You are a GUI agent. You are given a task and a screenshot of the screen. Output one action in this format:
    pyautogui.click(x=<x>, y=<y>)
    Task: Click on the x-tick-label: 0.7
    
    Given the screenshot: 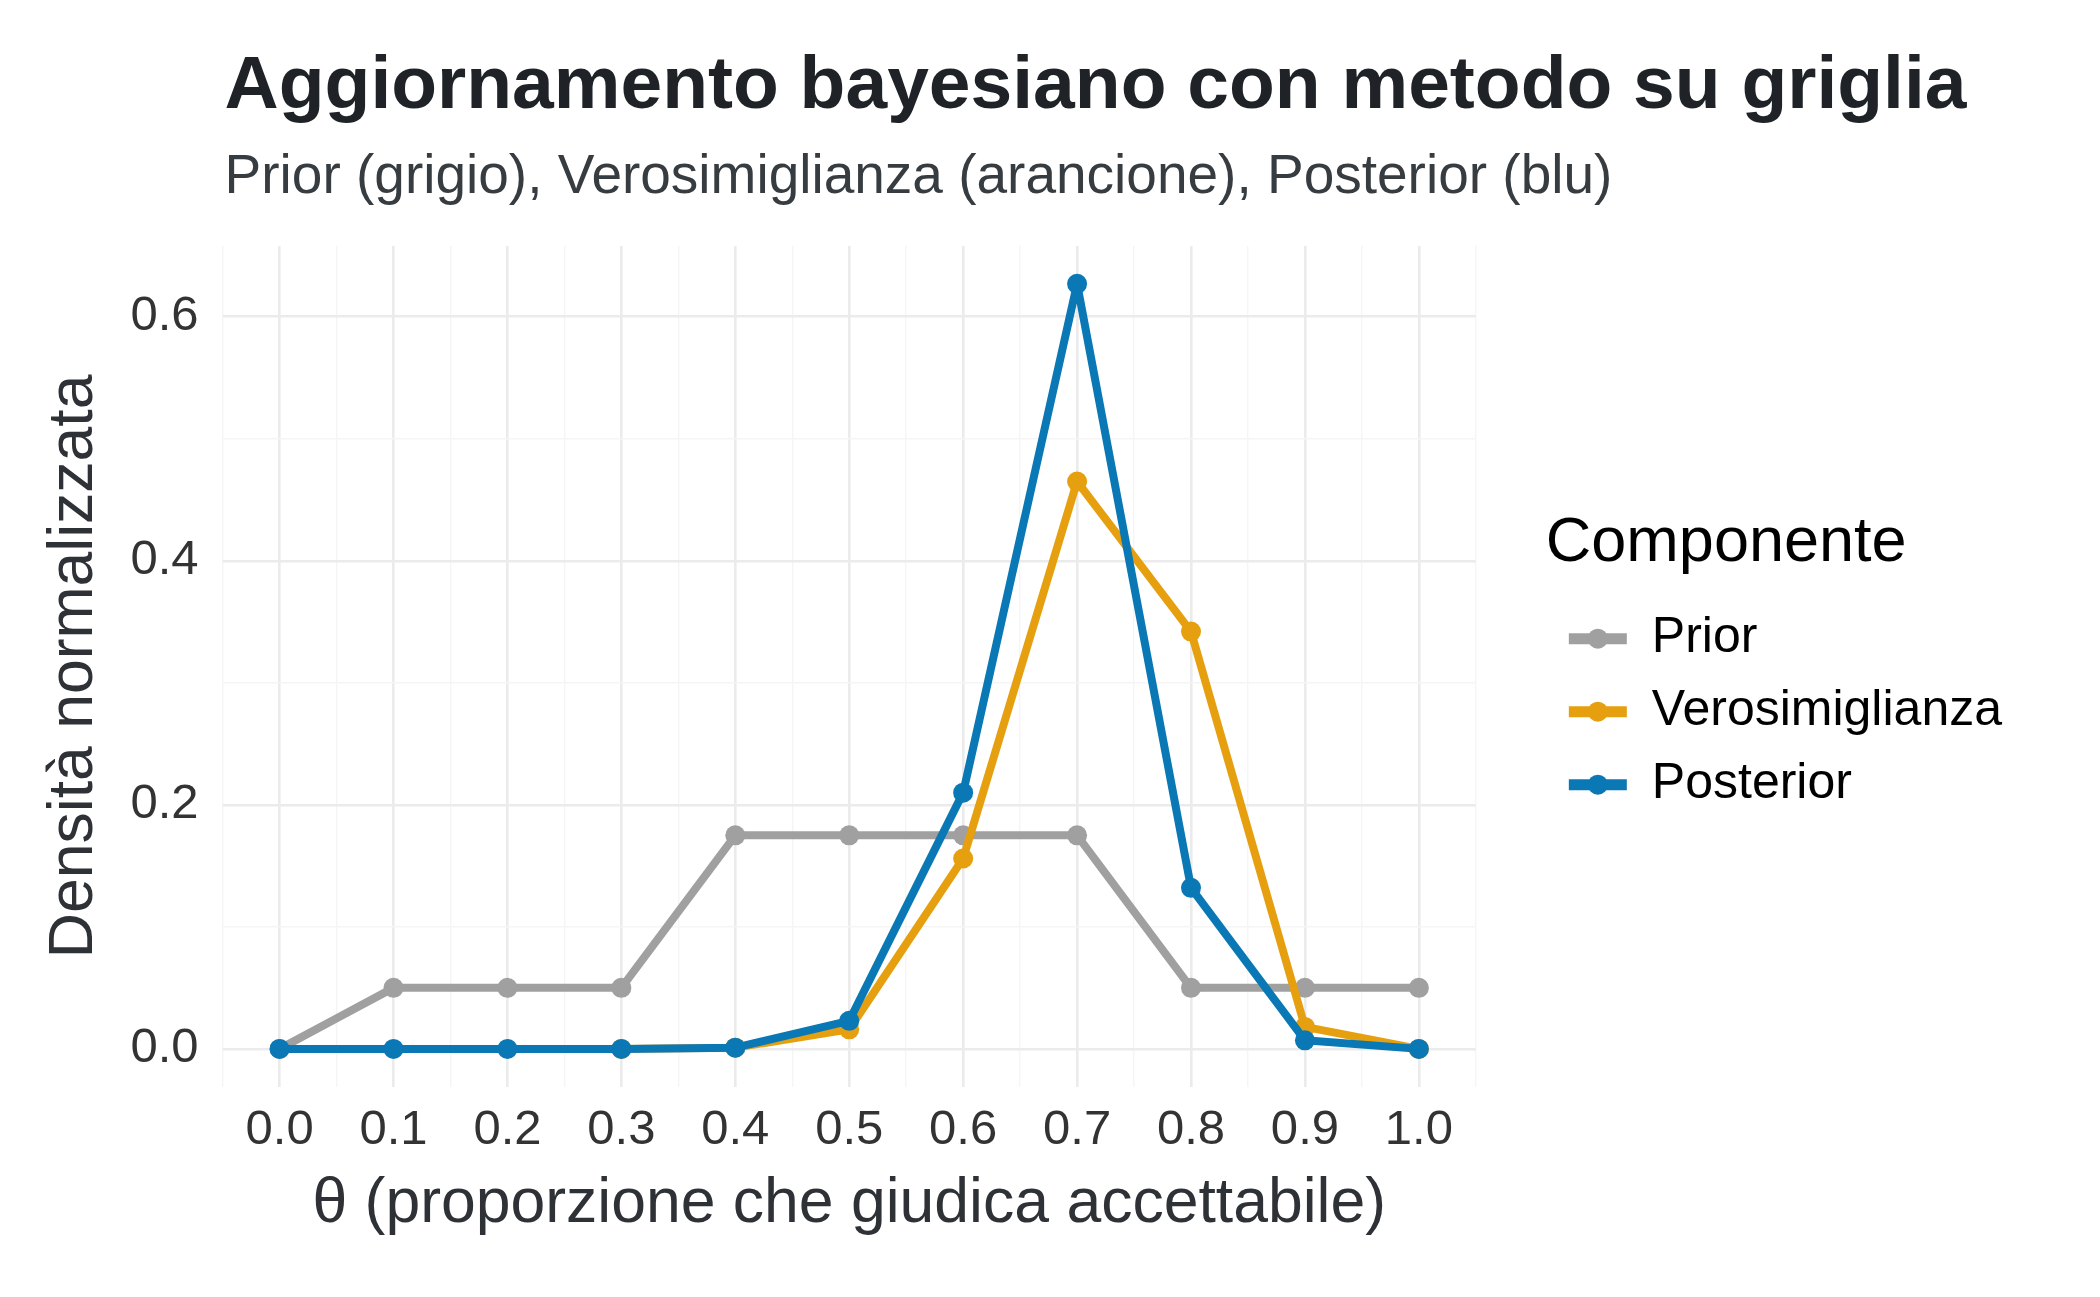 What is the action you would take?
    pyautogui.click(x=1077, y=1126)
    